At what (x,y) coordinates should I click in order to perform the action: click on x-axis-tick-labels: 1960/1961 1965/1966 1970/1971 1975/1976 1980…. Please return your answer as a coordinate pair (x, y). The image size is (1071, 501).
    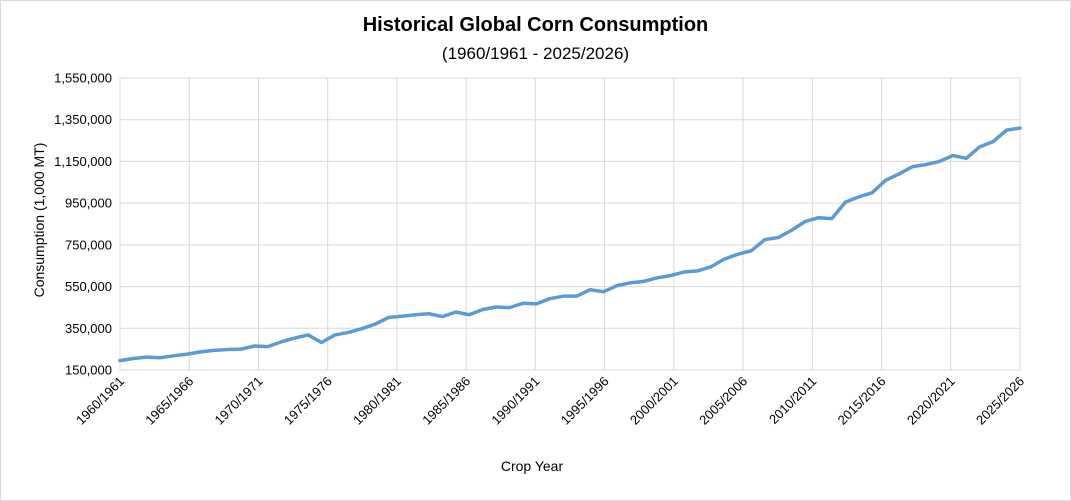
    Looking at the image, I should click on (550, 401).